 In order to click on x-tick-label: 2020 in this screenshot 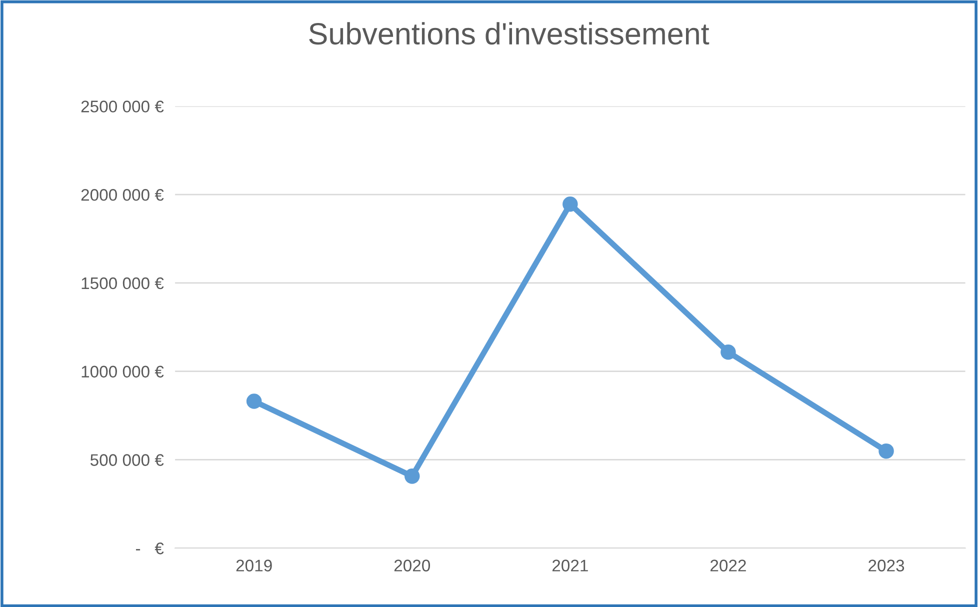, I will do `click(412, 566)`.